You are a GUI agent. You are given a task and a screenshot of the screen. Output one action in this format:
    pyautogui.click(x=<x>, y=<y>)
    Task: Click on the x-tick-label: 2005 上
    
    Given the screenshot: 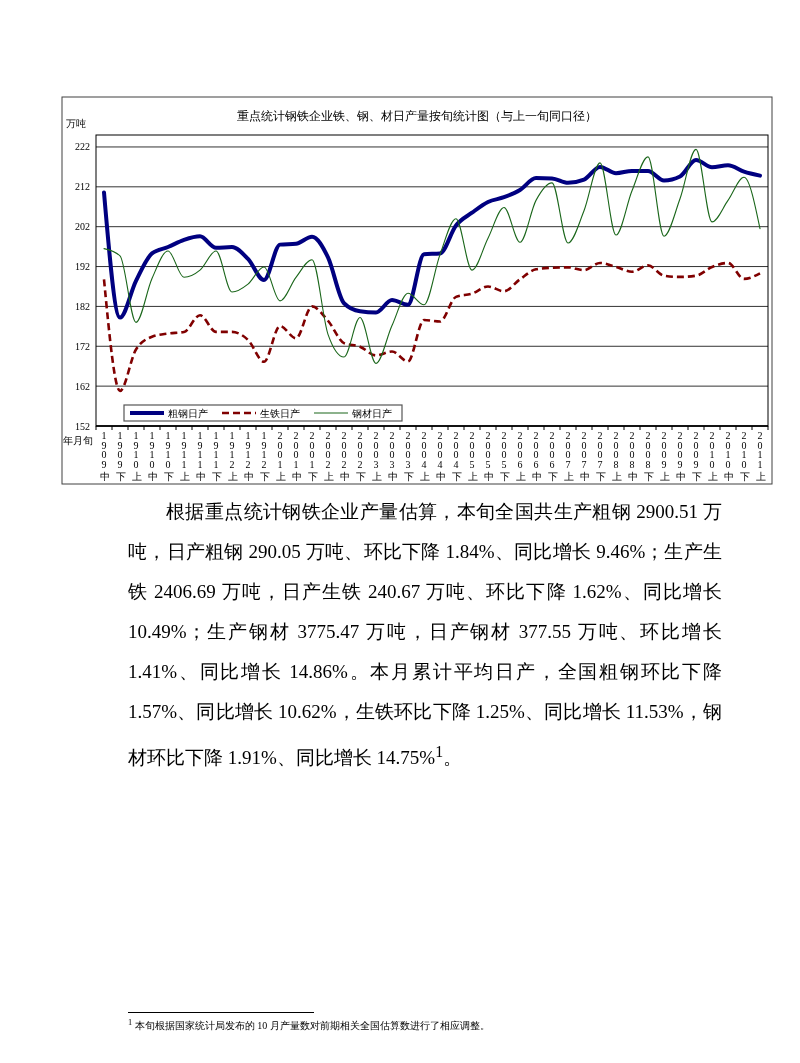 What is the action you would take?
    pyautogui.click(x=472, y=456)
    